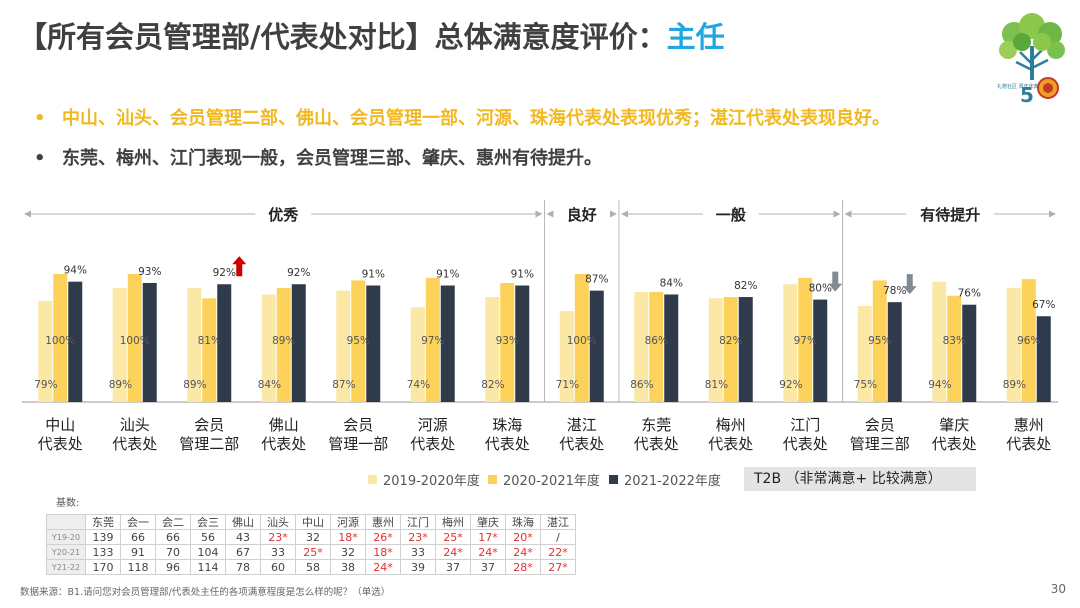 The image size is (1080, 608). Describe the element at coordinates (418, 385) in the screenshot. I see `data-label-2019: 74%` at that location.